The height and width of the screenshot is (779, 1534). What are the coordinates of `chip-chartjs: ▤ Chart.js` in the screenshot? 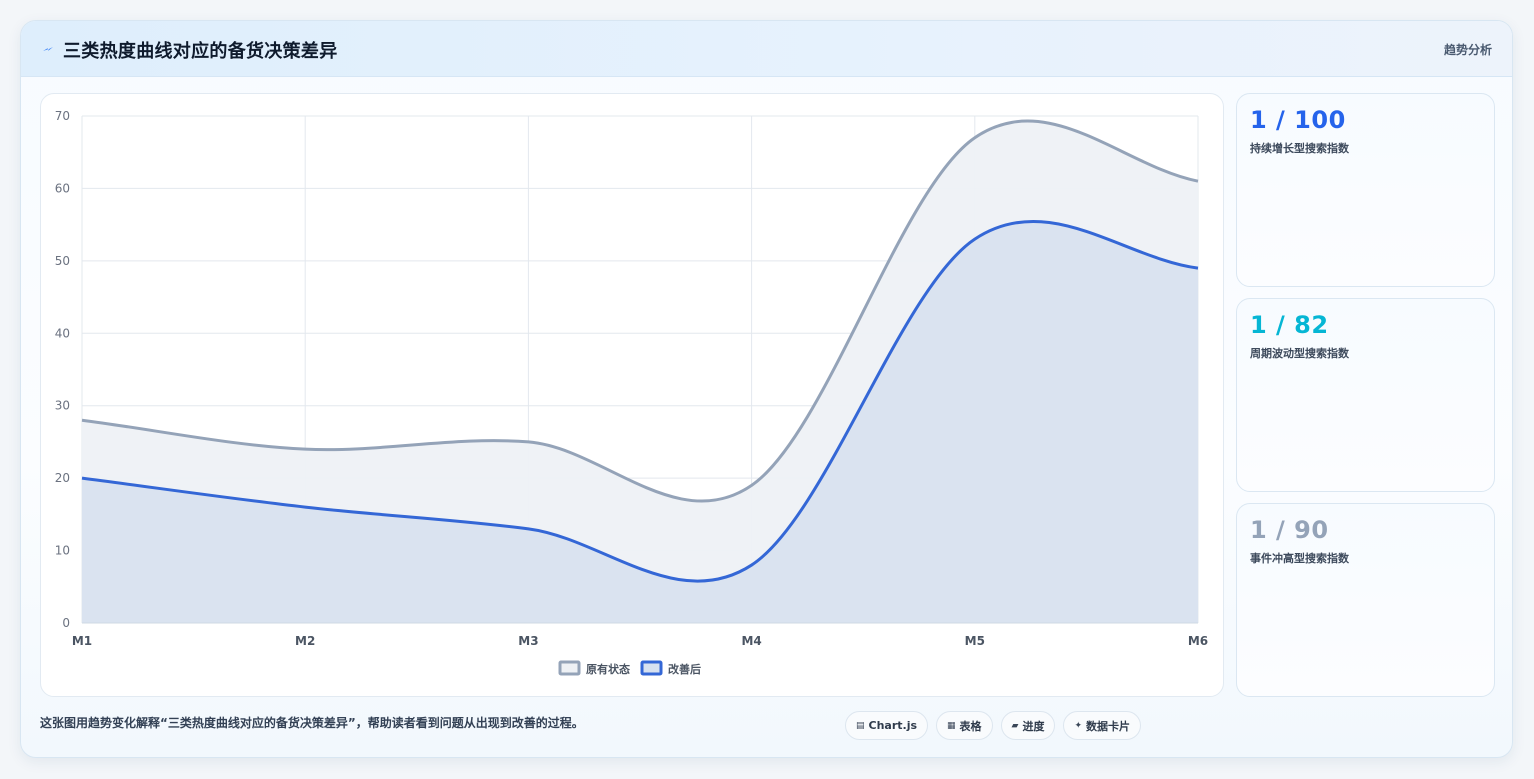 It's located at (887, 725).